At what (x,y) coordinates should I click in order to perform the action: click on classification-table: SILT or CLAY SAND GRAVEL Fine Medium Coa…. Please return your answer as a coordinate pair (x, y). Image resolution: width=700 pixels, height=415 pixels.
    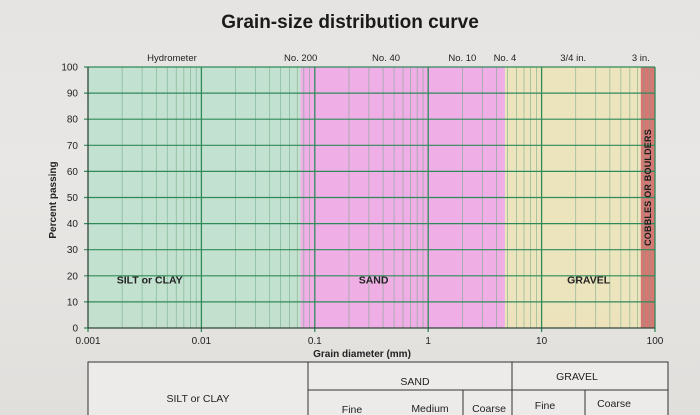
    Looking at the image, I should click on (378, 388).